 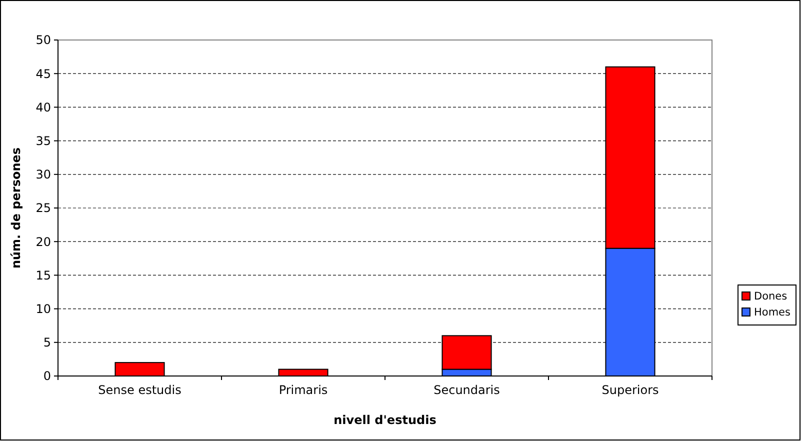 I want to click on x-tick-label: Sense estudis, so click(x=140, y=390).